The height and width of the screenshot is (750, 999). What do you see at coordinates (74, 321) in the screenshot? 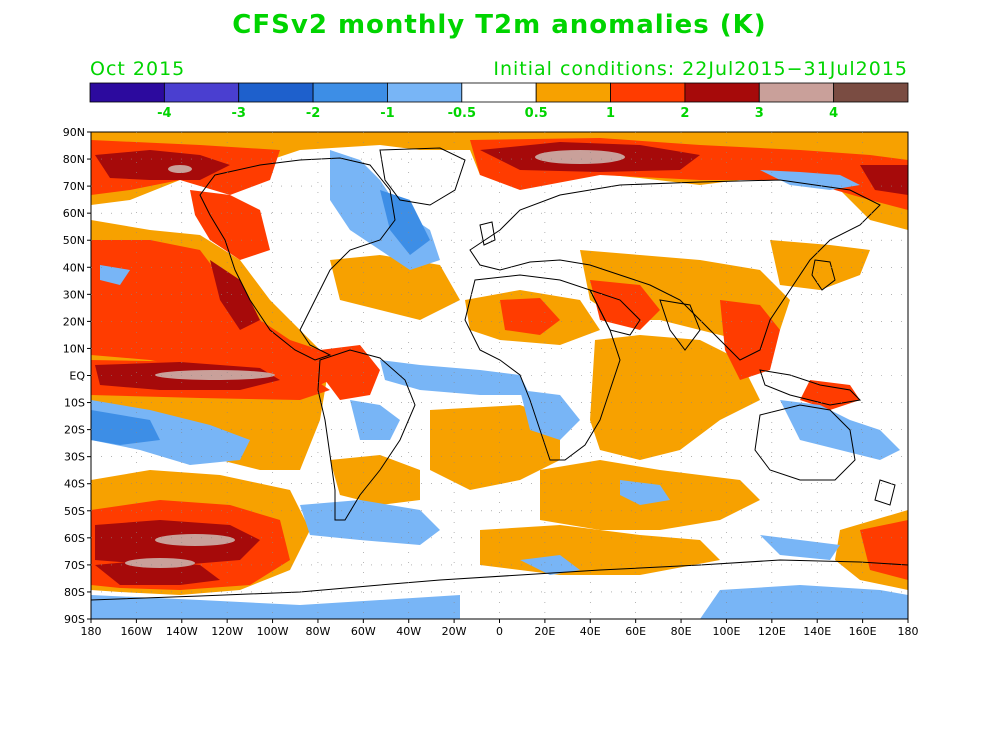
I see `latitude-tick-label: 20N` at bounding box center [74, 321].